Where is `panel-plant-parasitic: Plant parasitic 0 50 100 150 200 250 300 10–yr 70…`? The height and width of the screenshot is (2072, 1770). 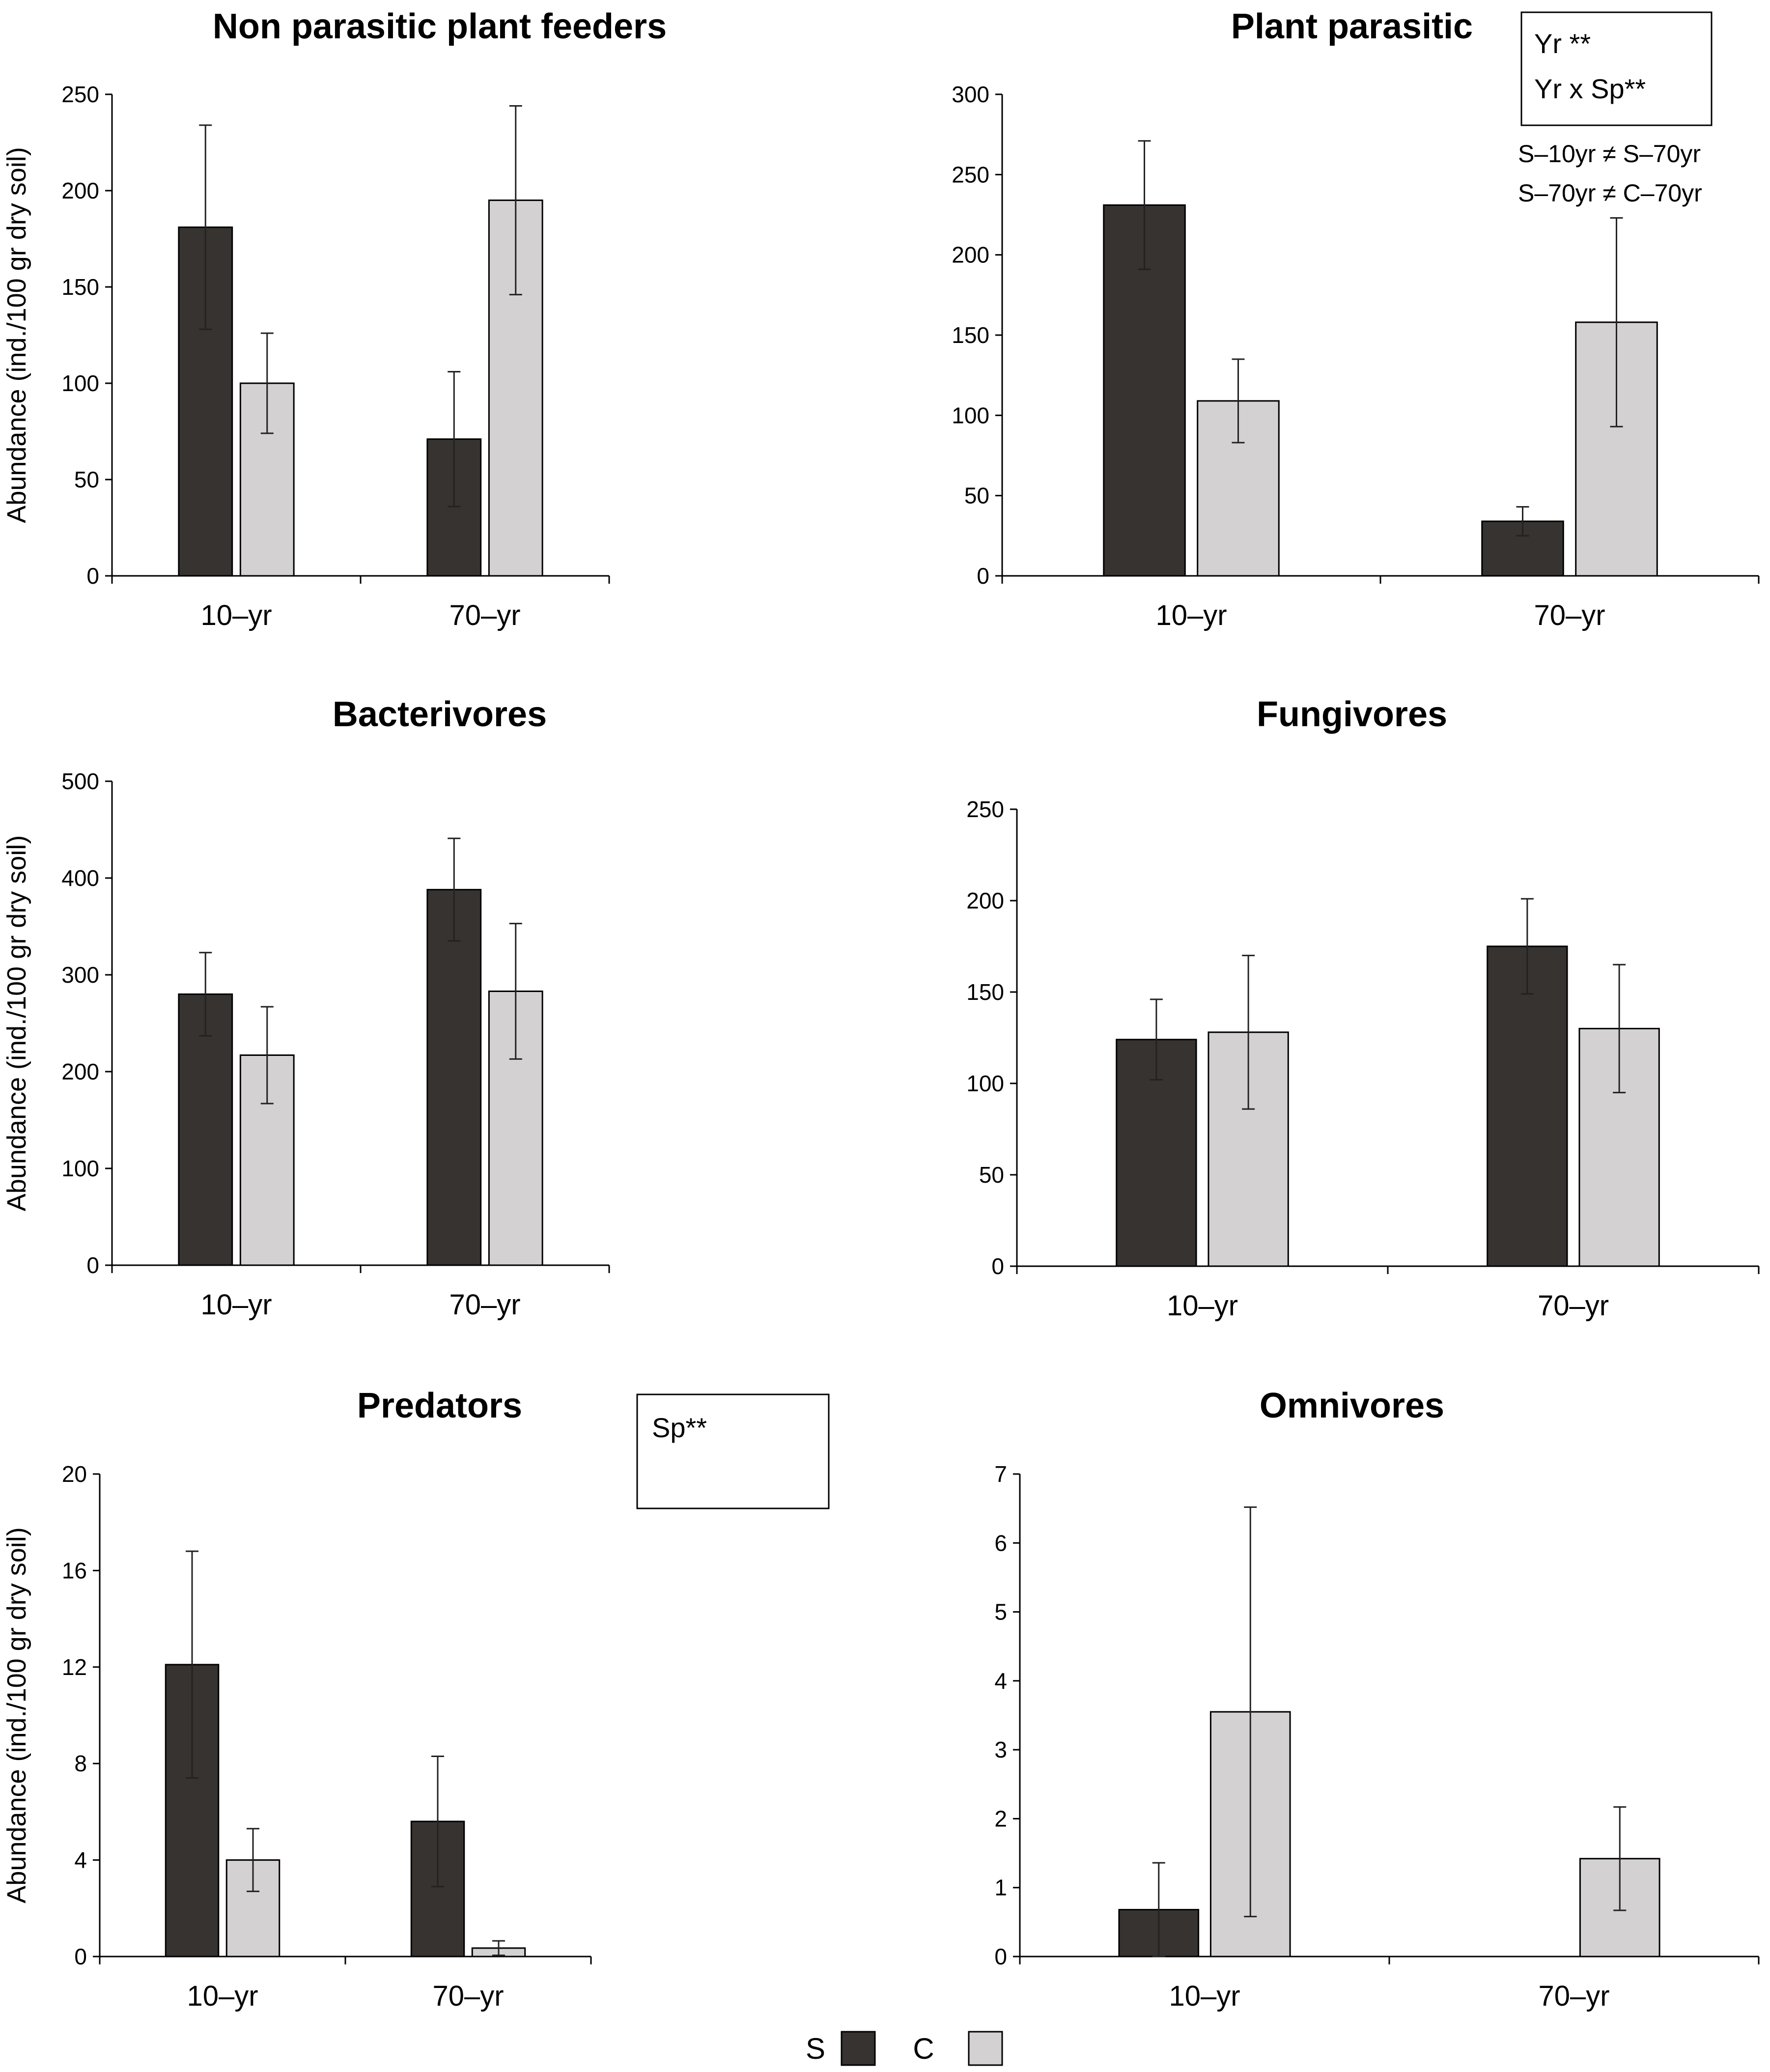 panel-plant-parasitic: Plant parasitic 0 50 100 150 200 250 300 10–yr 70… is located at coordinates (1356, 319).